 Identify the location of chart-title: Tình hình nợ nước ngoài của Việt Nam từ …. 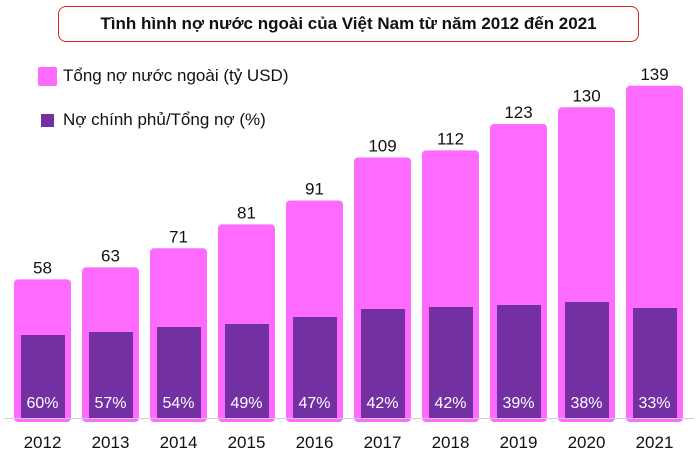
(348, 24).